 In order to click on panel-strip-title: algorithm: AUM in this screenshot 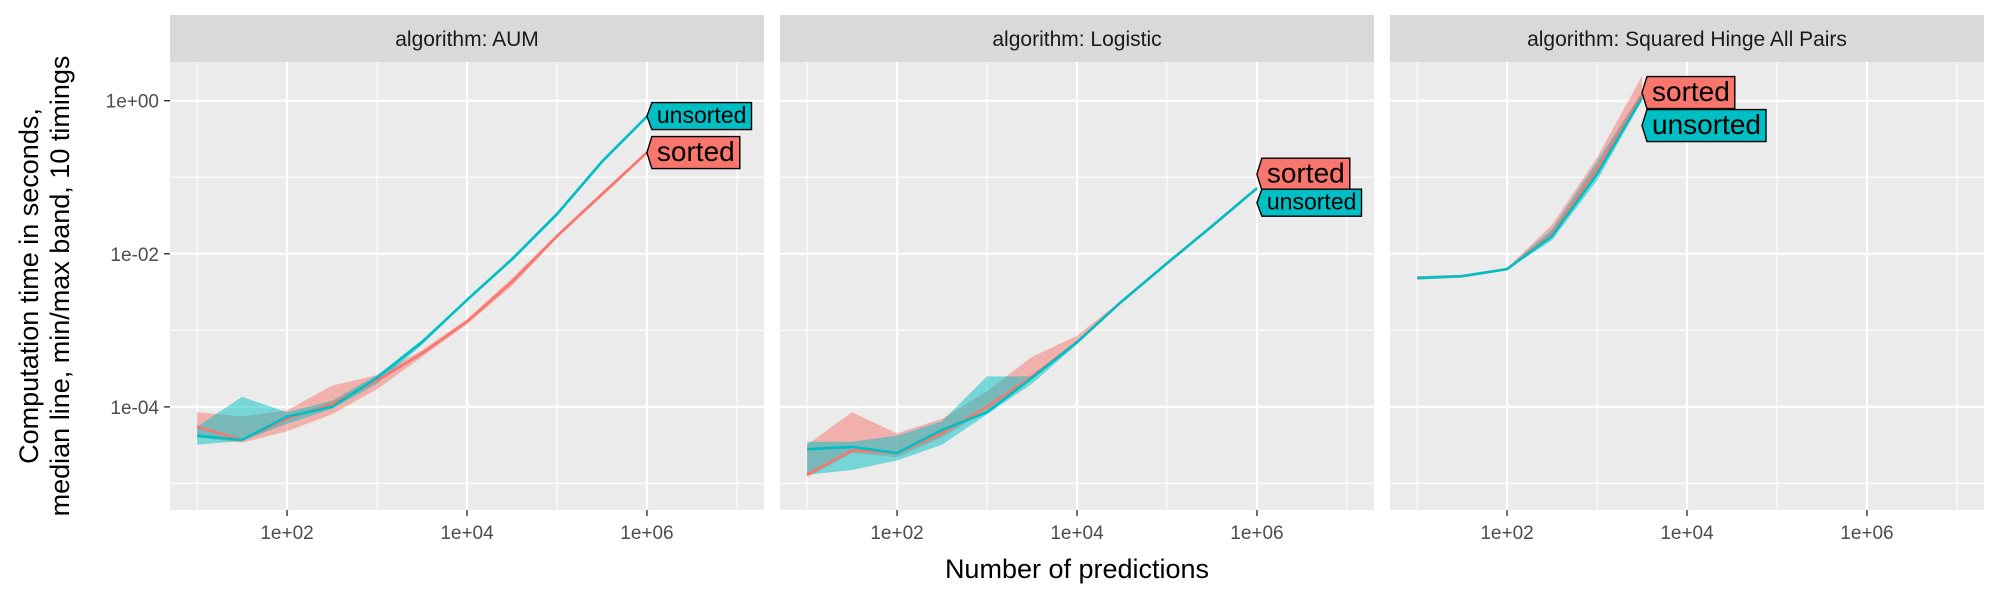, I will do `click(467, 39)`.